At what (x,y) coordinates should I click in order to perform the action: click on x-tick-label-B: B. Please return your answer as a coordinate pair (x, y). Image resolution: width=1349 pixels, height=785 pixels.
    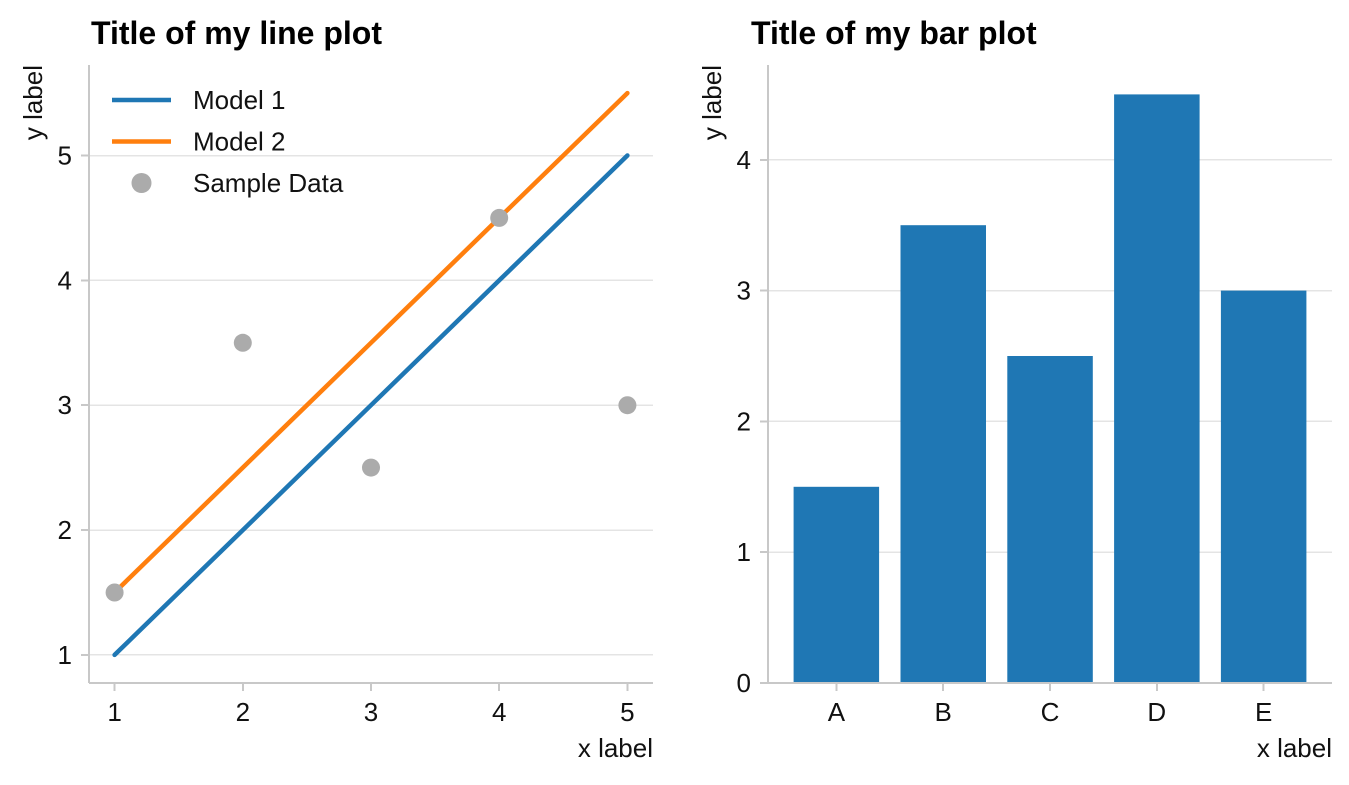
    Looking at the image, I should click on (943, 712).